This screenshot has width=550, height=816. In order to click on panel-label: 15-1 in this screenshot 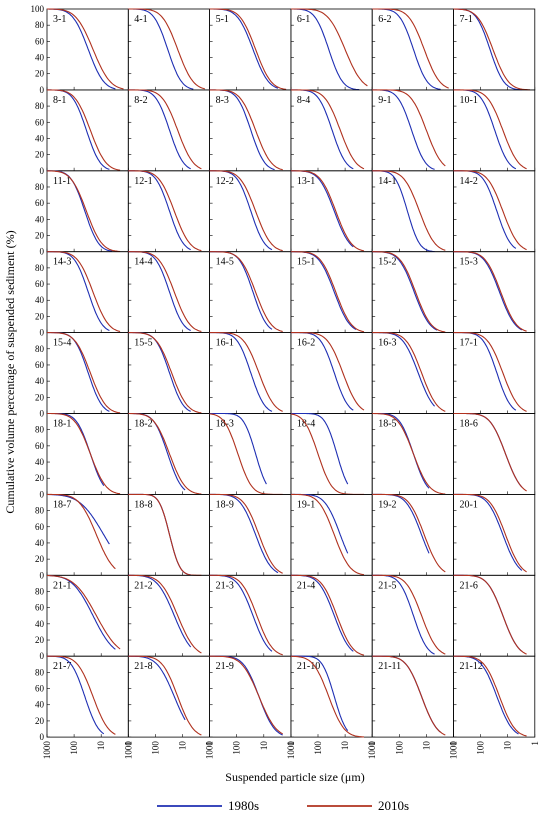, I will do `click(306, 262)`.